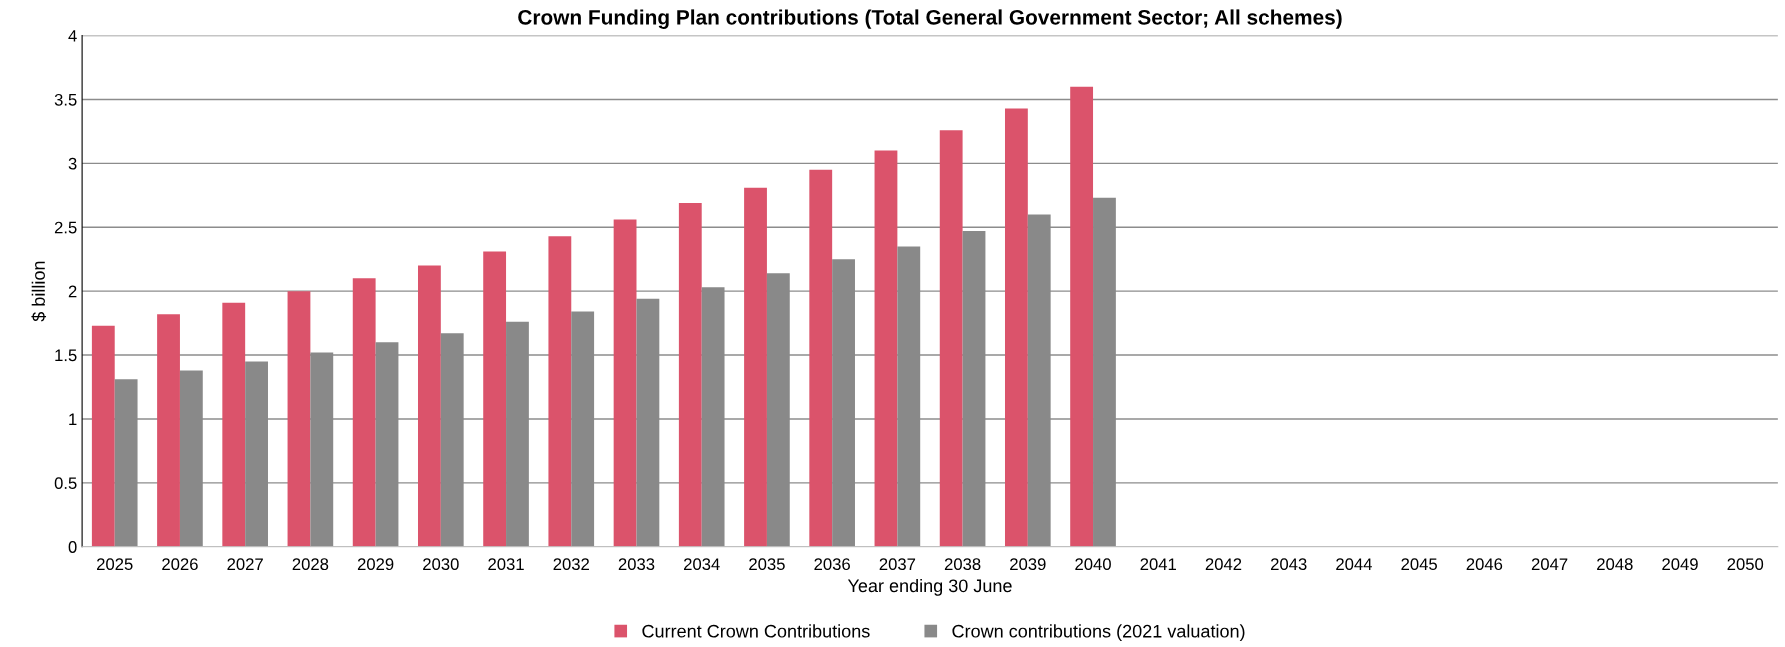 The image size is (1785, 647). What do you see at coordinates (1419, 564) in the screenshot?
I see `x-tick-label: 2045` at bounding box center [1419, 564].